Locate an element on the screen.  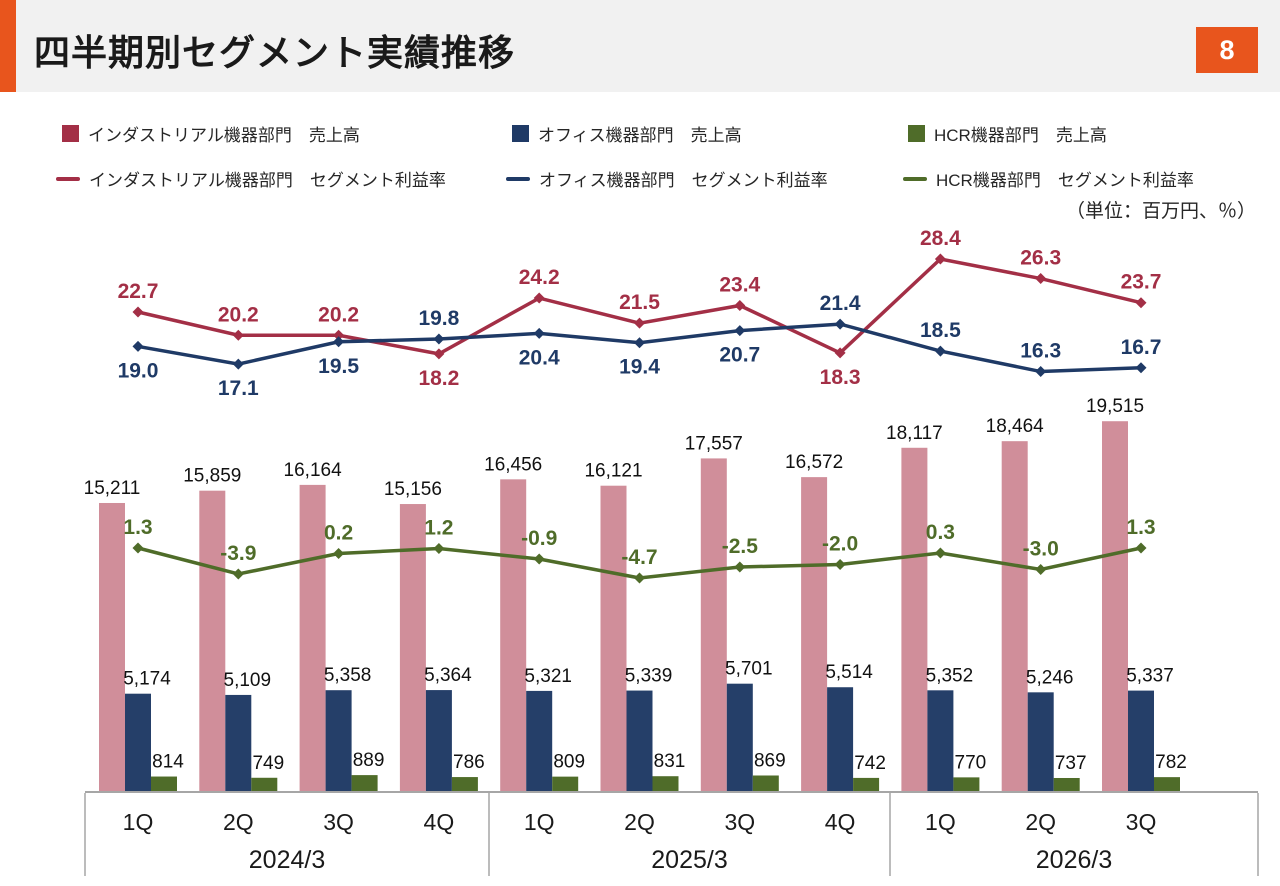
margin-value-label: 1.2 is located at coordinates (438, 528).